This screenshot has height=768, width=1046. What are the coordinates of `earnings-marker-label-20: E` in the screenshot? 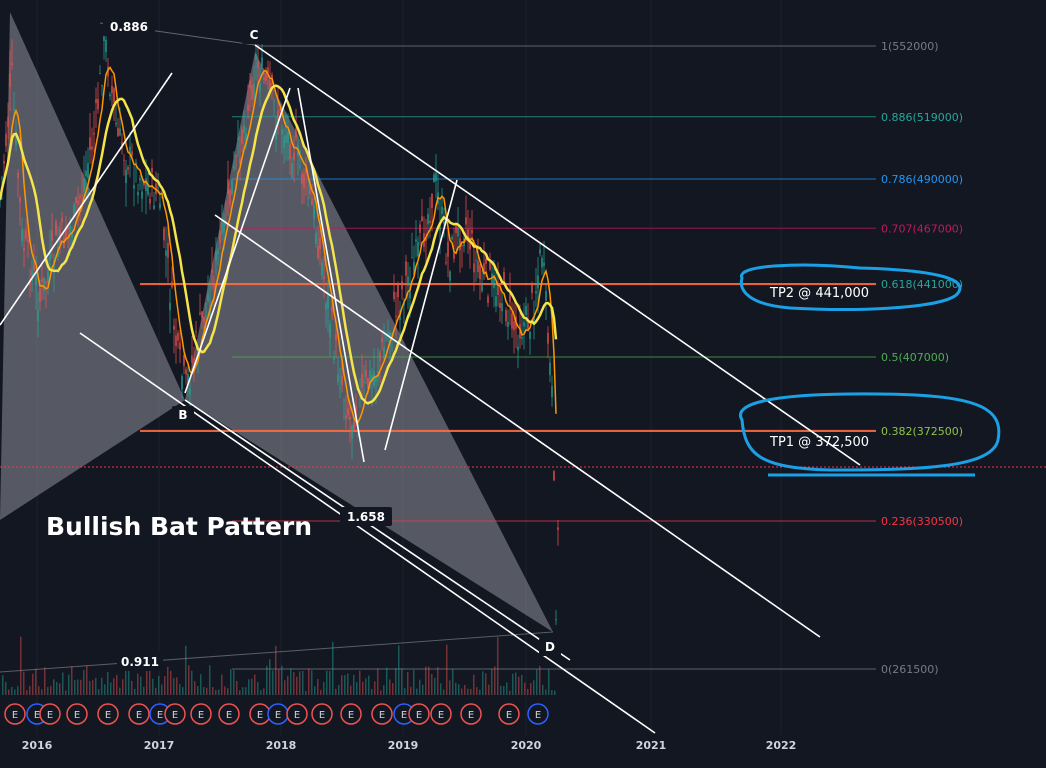 It's located at (509, 715).